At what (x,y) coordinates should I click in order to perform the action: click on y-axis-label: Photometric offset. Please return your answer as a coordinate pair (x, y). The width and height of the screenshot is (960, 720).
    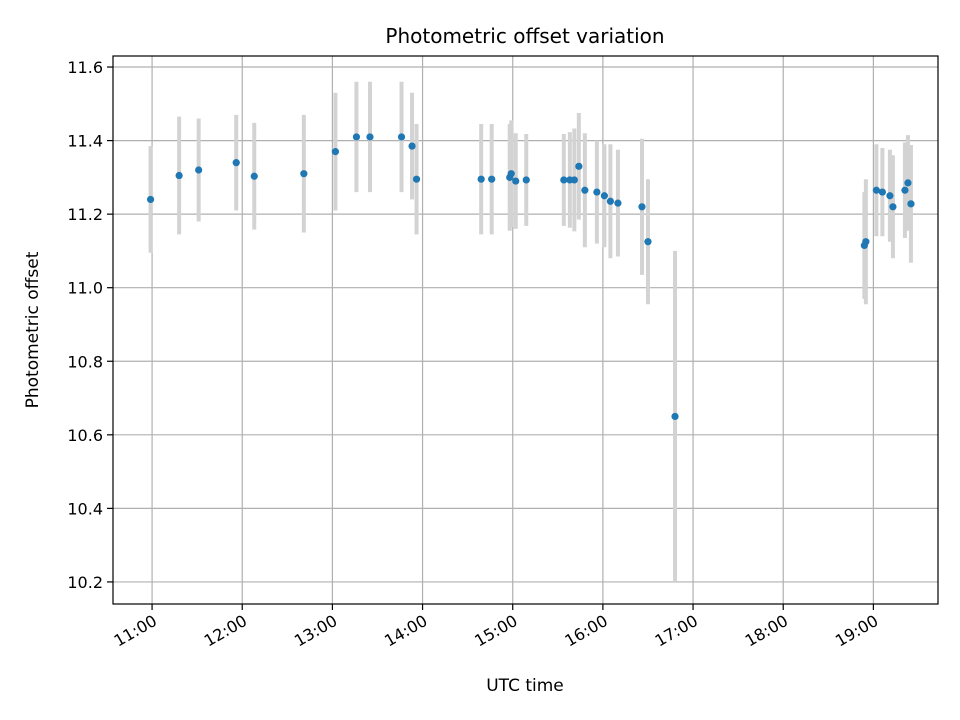
    Looking at the image, I should click on (33, 329).